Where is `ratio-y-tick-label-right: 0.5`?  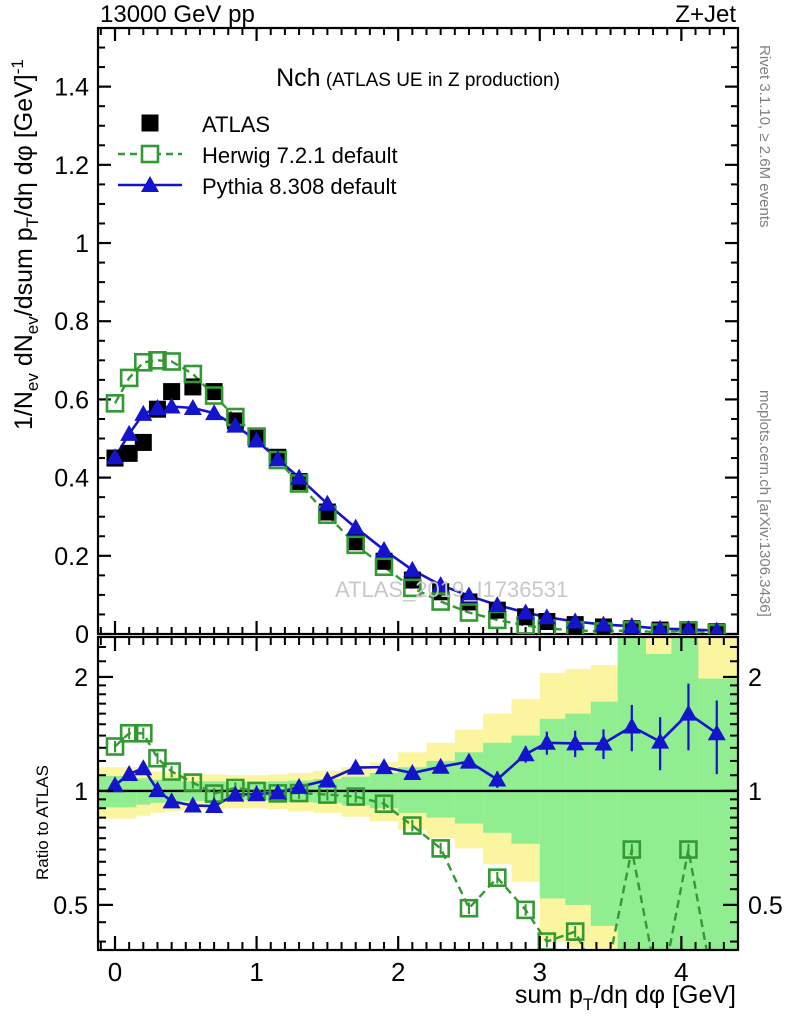
ratio-y-tick-label-right: 0.5 is located at coordinates (765, 906).